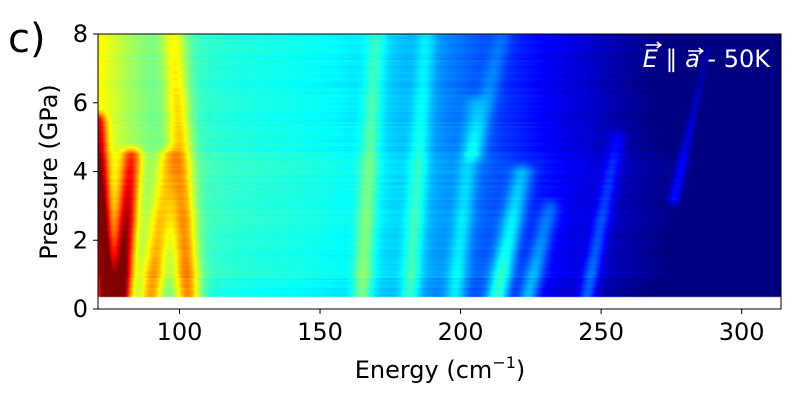 The height and width of the screenshot is (400, 800). I want to click on y-axis: 0 2 4 6 8, so click(85, 171).